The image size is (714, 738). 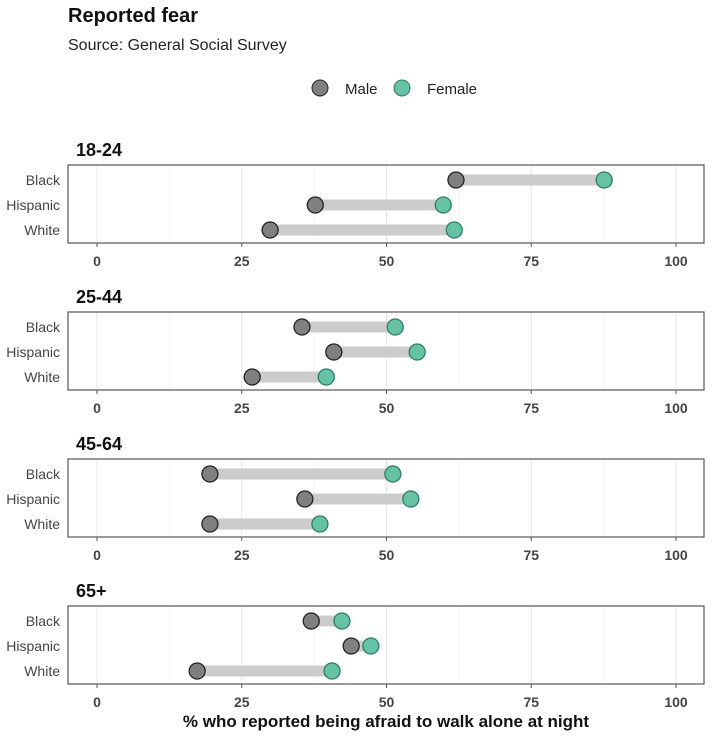 I want to click on legend: Male Female, so click(x=394, y=88).